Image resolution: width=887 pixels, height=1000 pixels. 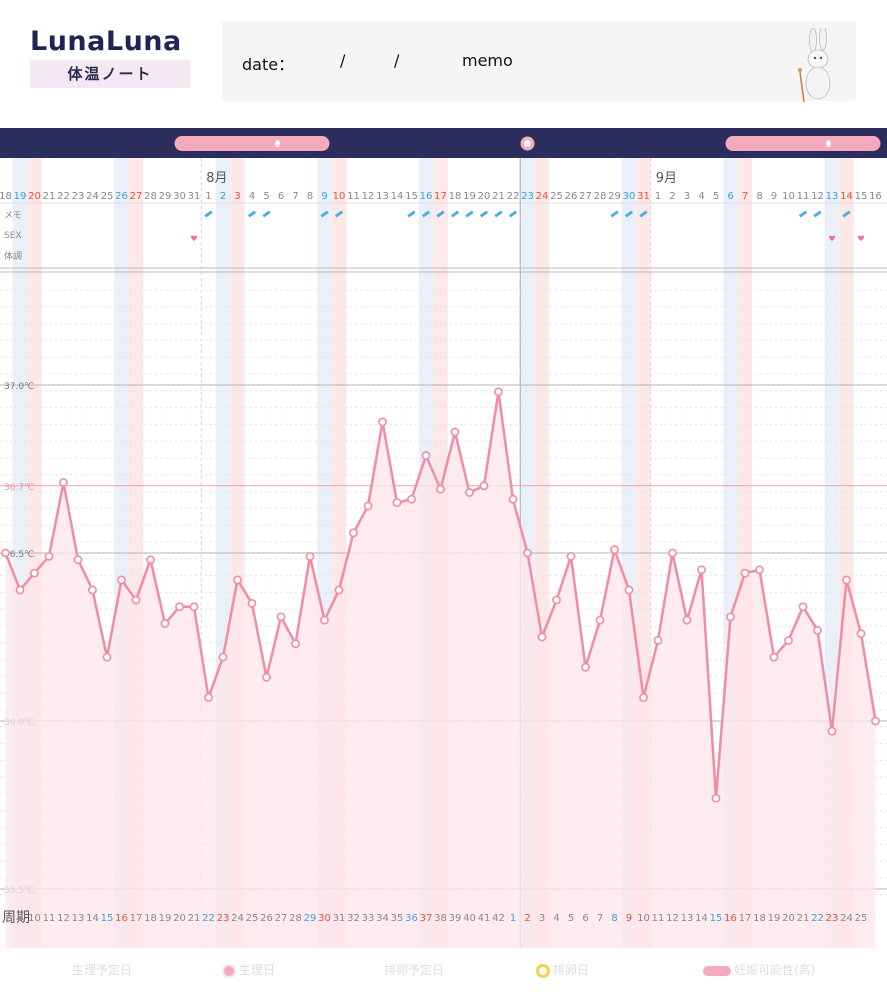 What do you see at coordinates (411, 196) in the screenshot?
I see `date-label: 15` at bounding box center [411, 196].